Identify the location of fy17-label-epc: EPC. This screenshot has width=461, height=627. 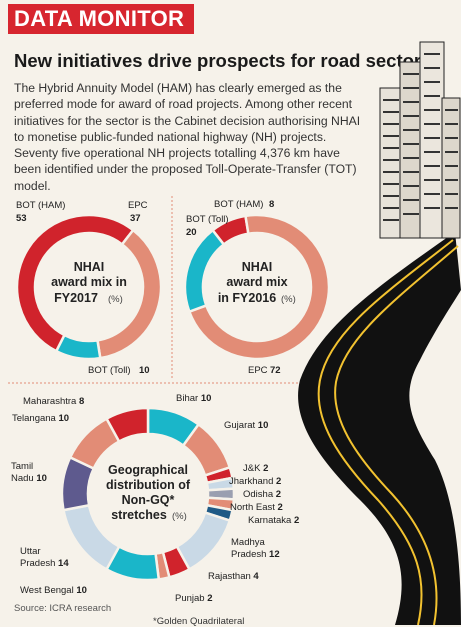
(138, 205).